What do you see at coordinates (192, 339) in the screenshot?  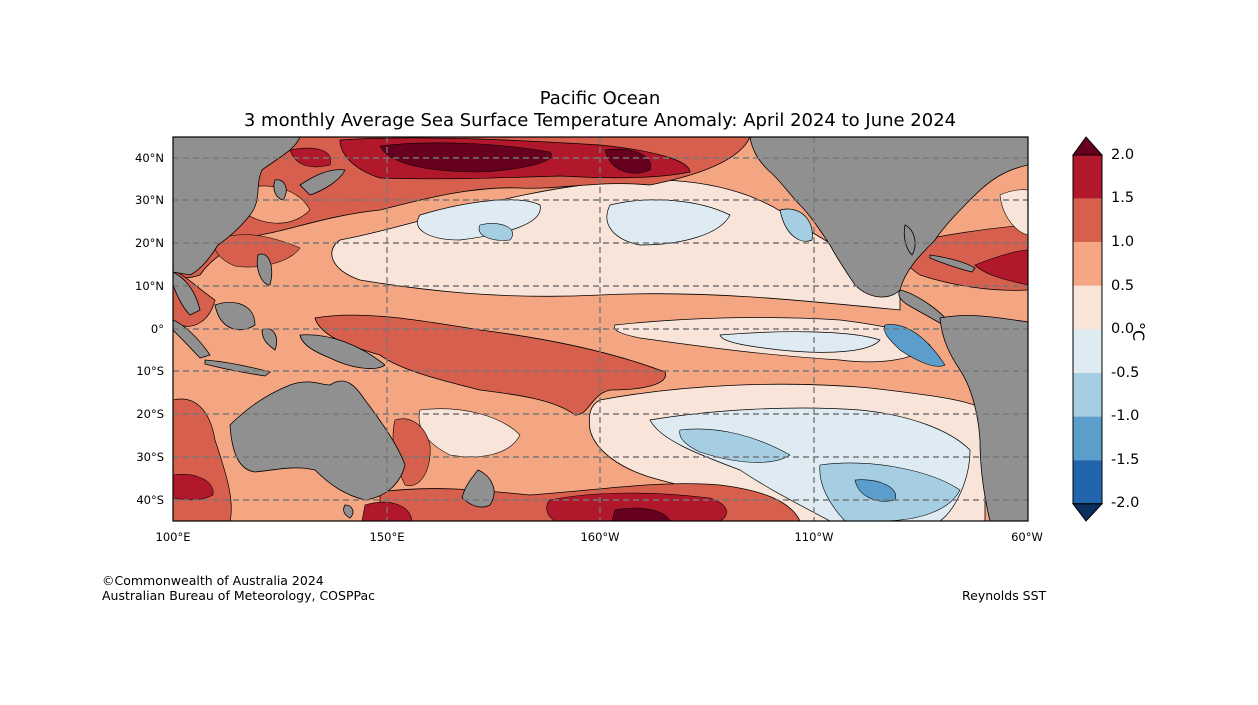 I see `land-sumatra` at bounding box center [192, 339].